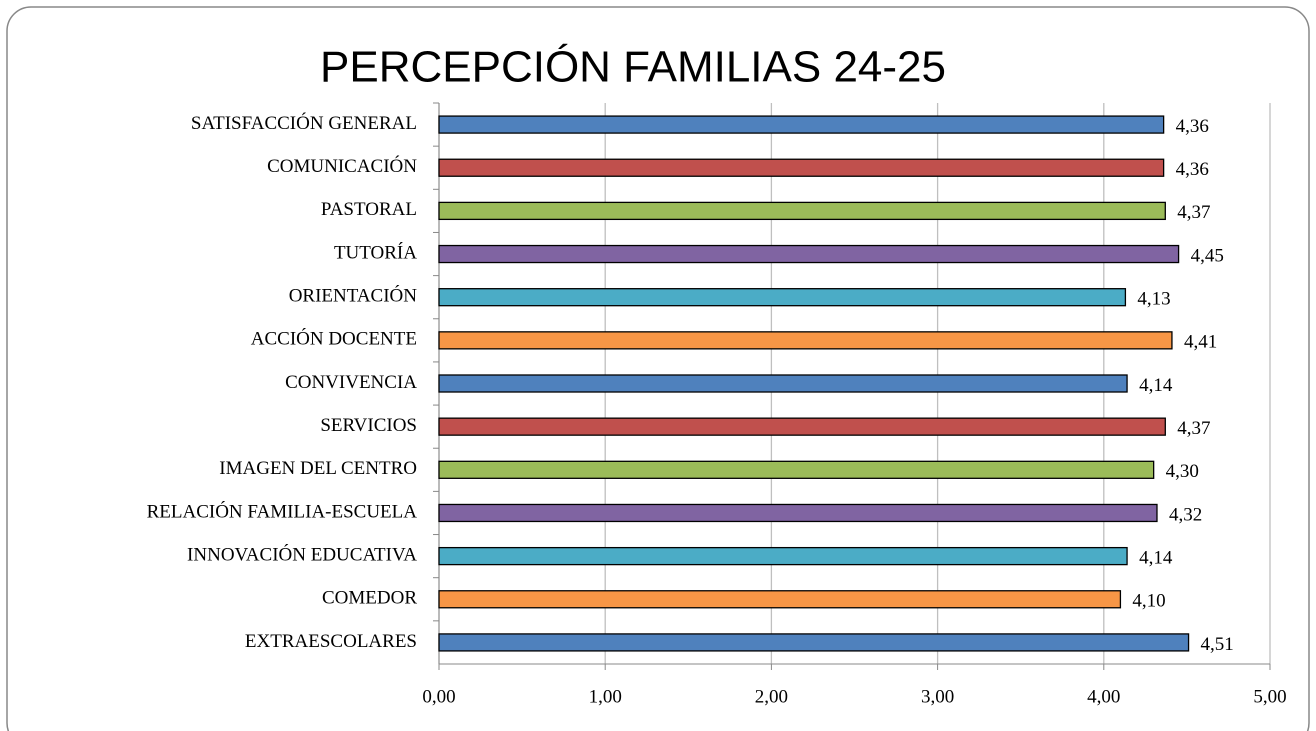  I want to click on x-tick-label: 0,00, so click(438, 696).